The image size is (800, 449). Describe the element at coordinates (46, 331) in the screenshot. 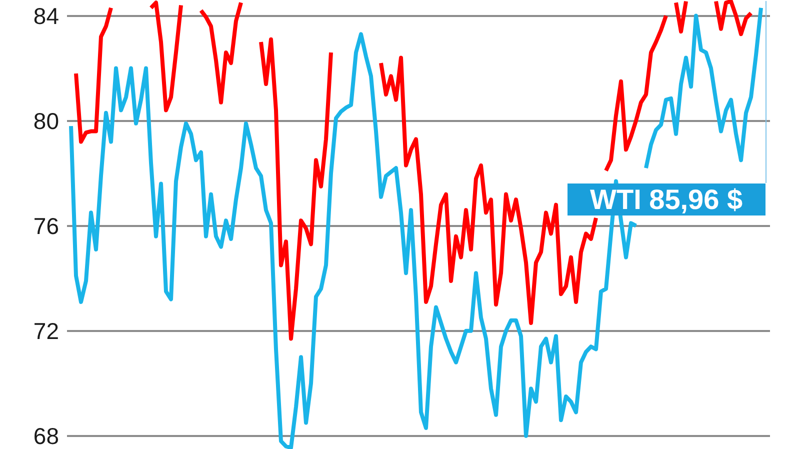

I see `y-tick-label: 72` at that location.